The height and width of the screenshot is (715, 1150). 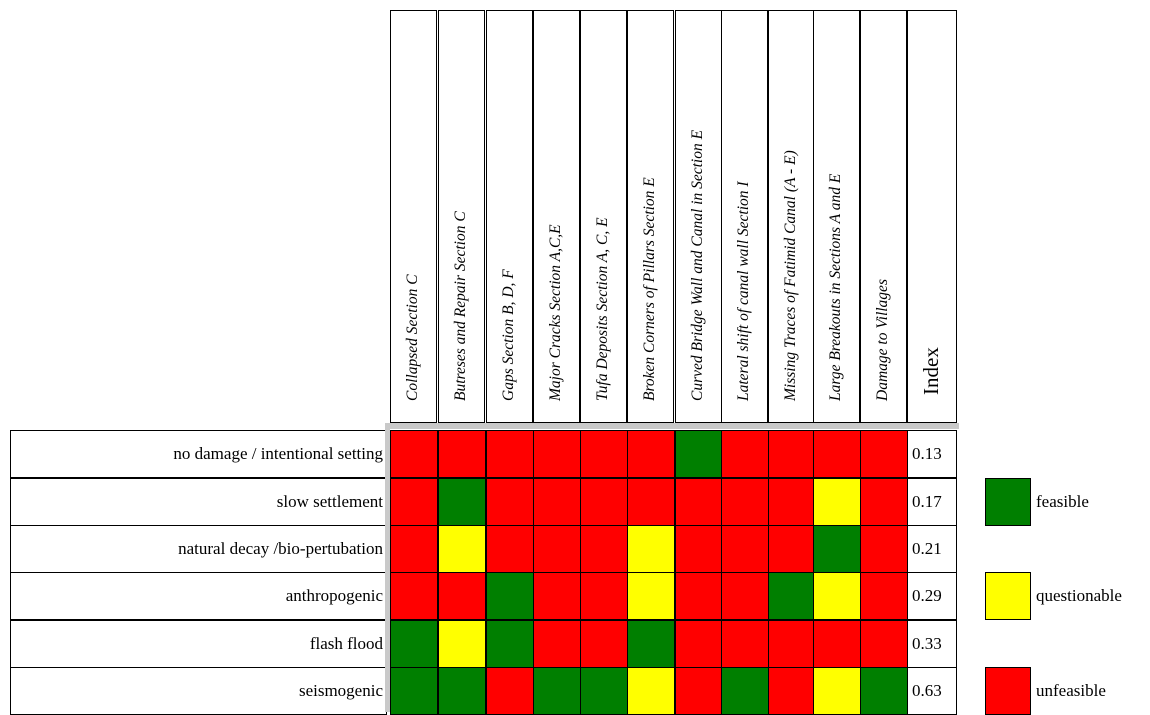 I want to click on row-index-value: 0.33, so click(x=932, y=644).